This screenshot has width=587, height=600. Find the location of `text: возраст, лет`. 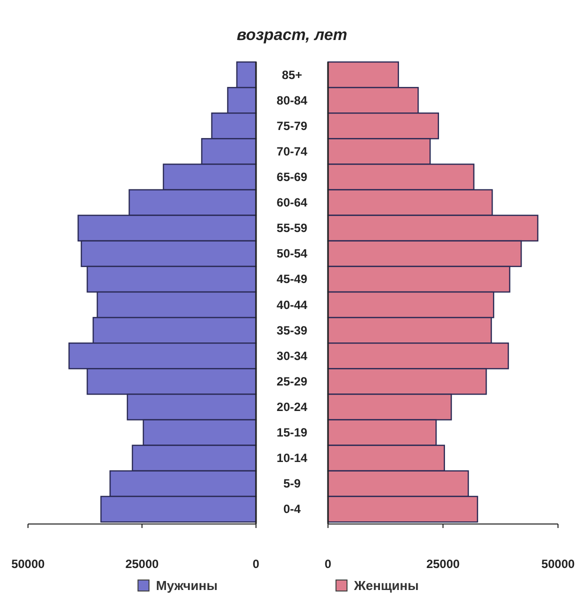

text: возраст, лет is located at coordinates (292, 35).